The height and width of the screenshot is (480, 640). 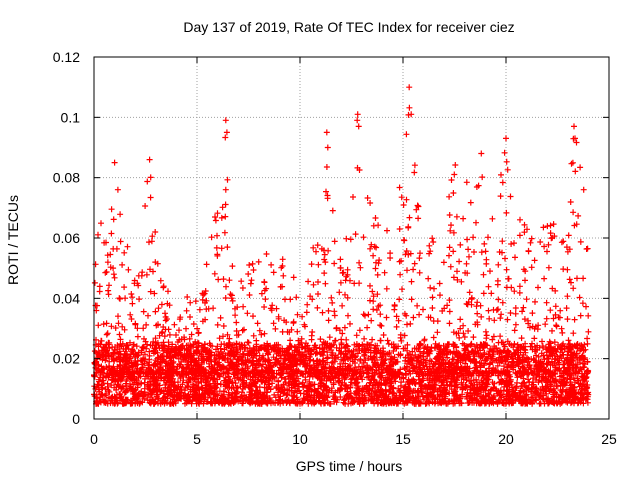 What do you see at coordinates (71, 117) in the screenshot?
I see `y-tick-label: 0.1` at bounding box center [71, 117].